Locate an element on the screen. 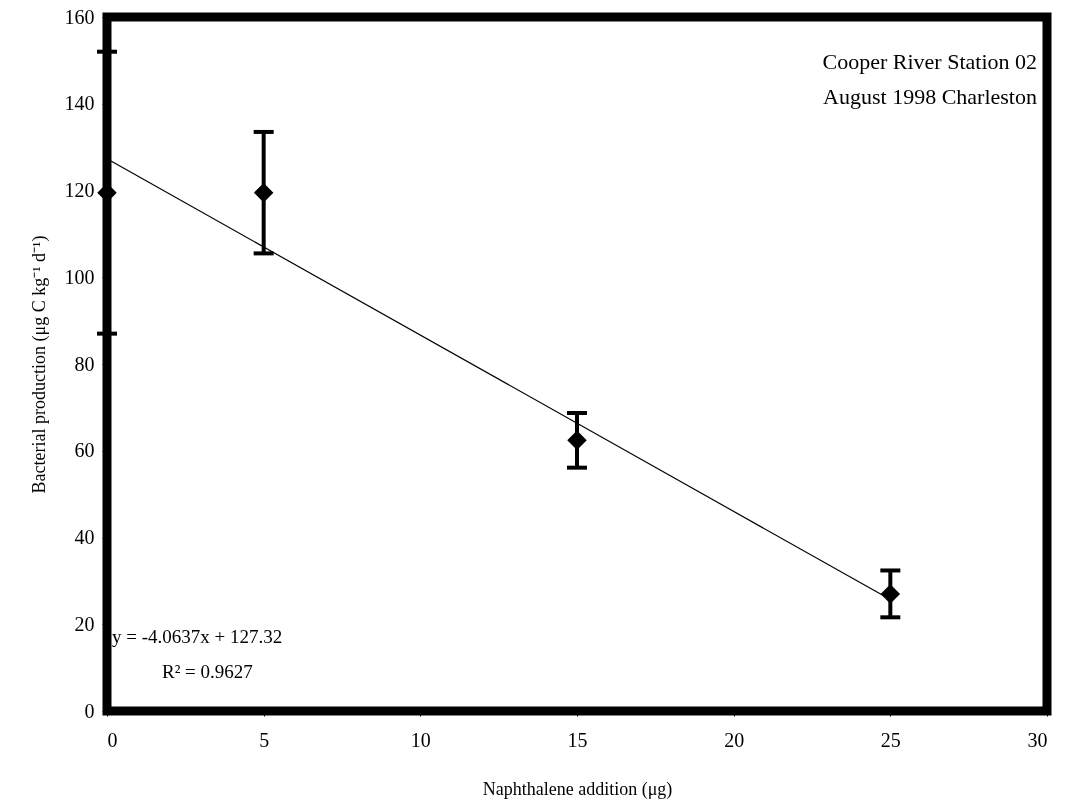  y-tick-label: 0 is located at coordinates (89, 710).